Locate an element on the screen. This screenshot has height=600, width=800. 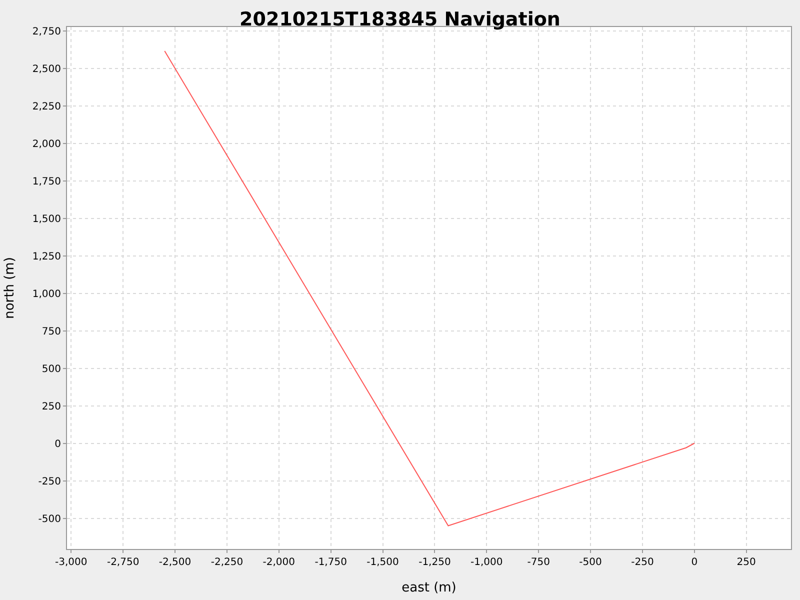
y-tick-label: 250 is located at coordinates (51, 406).